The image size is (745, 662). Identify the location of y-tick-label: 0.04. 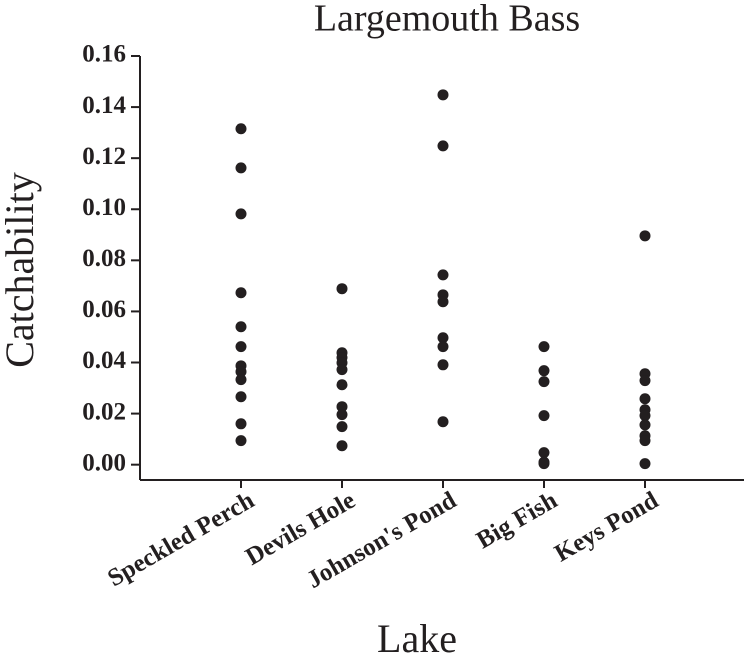
(104, 360).